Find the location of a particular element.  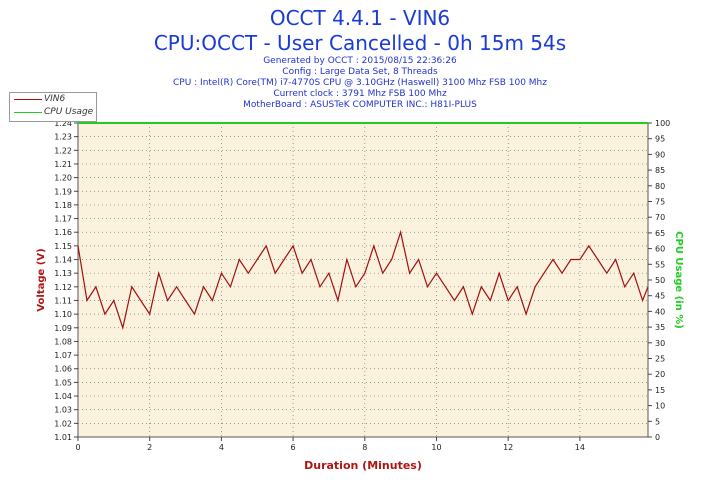

y2-tick-label: 10 is located at coordinates (660, 406).